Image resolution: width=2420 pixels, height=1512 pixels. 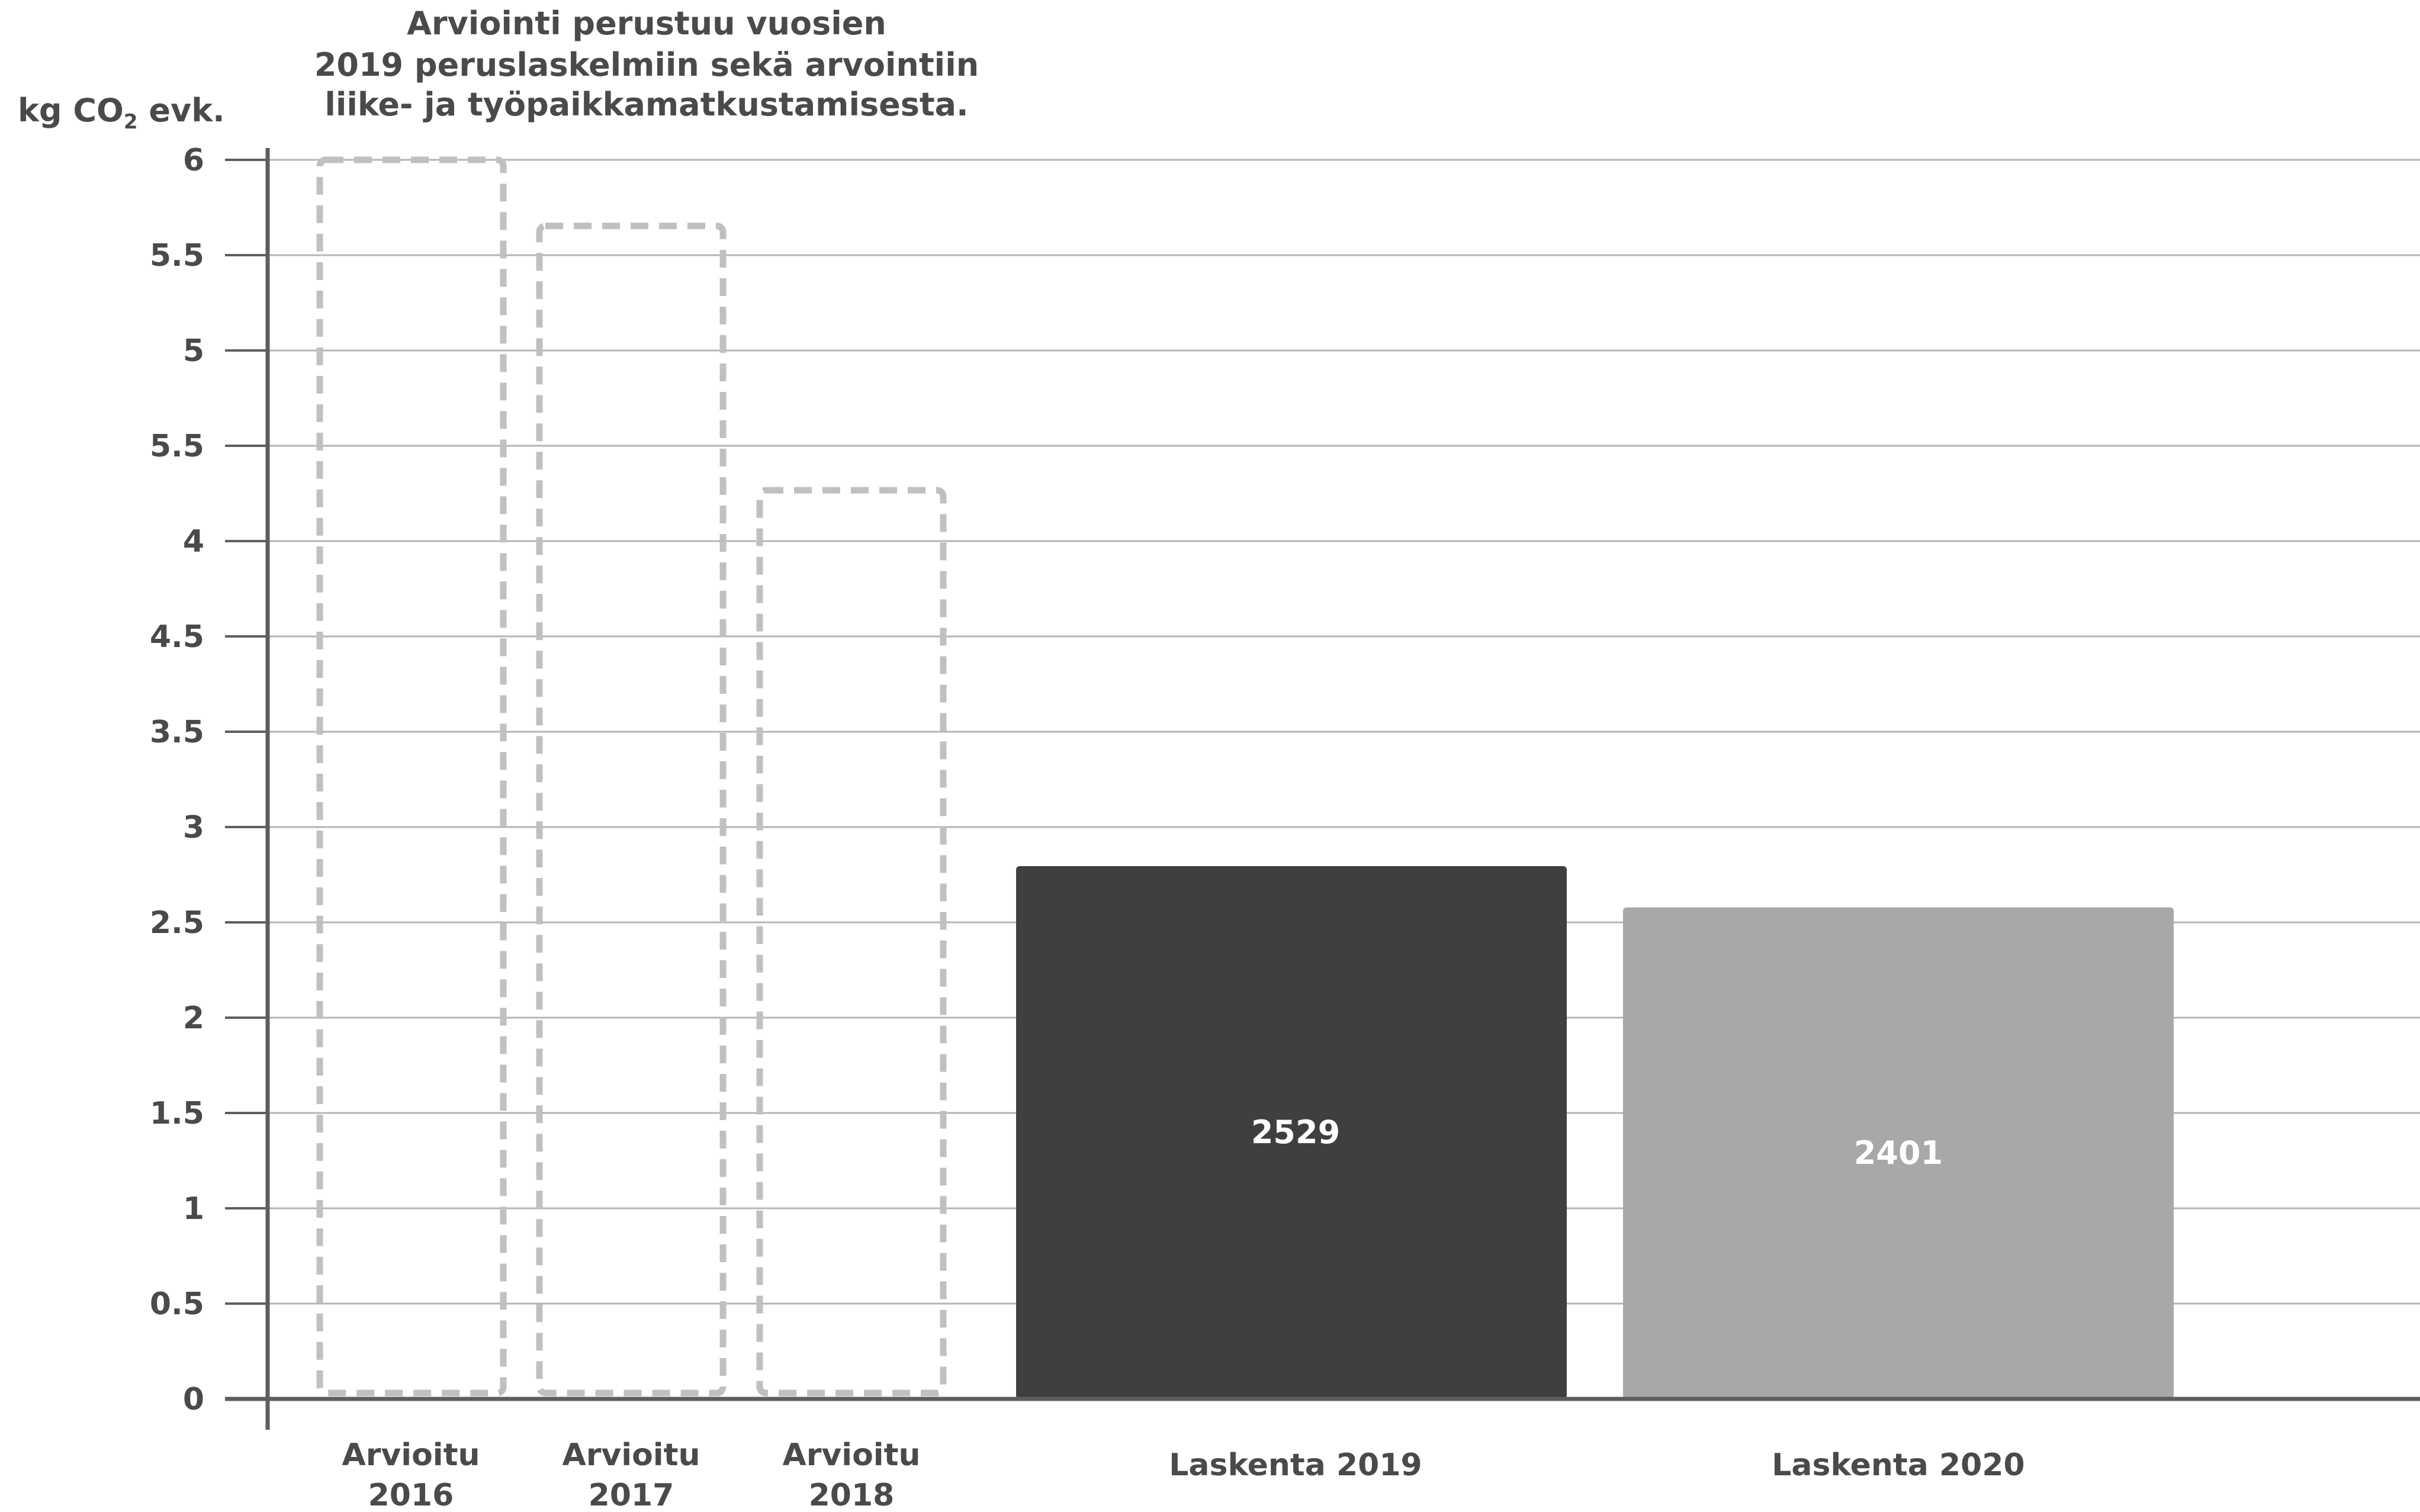 I want to click on x-category-label: 2017, so click(x=632, y=1495).